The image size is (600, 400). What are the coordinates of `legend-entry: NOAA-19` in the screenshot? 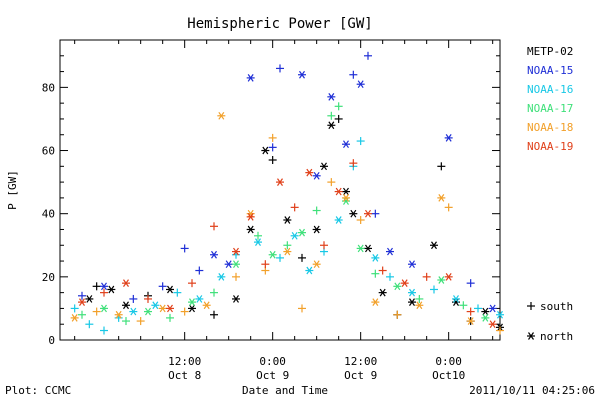 It's located at (550, 146).